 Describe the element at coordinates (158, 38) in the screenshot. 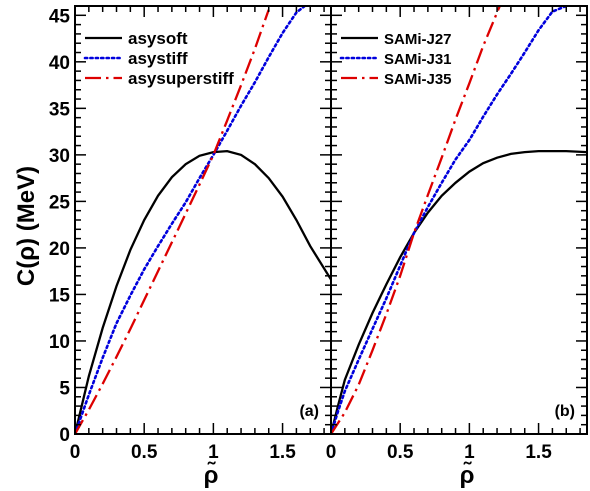

I see `legend-label: asysoft` at that location.